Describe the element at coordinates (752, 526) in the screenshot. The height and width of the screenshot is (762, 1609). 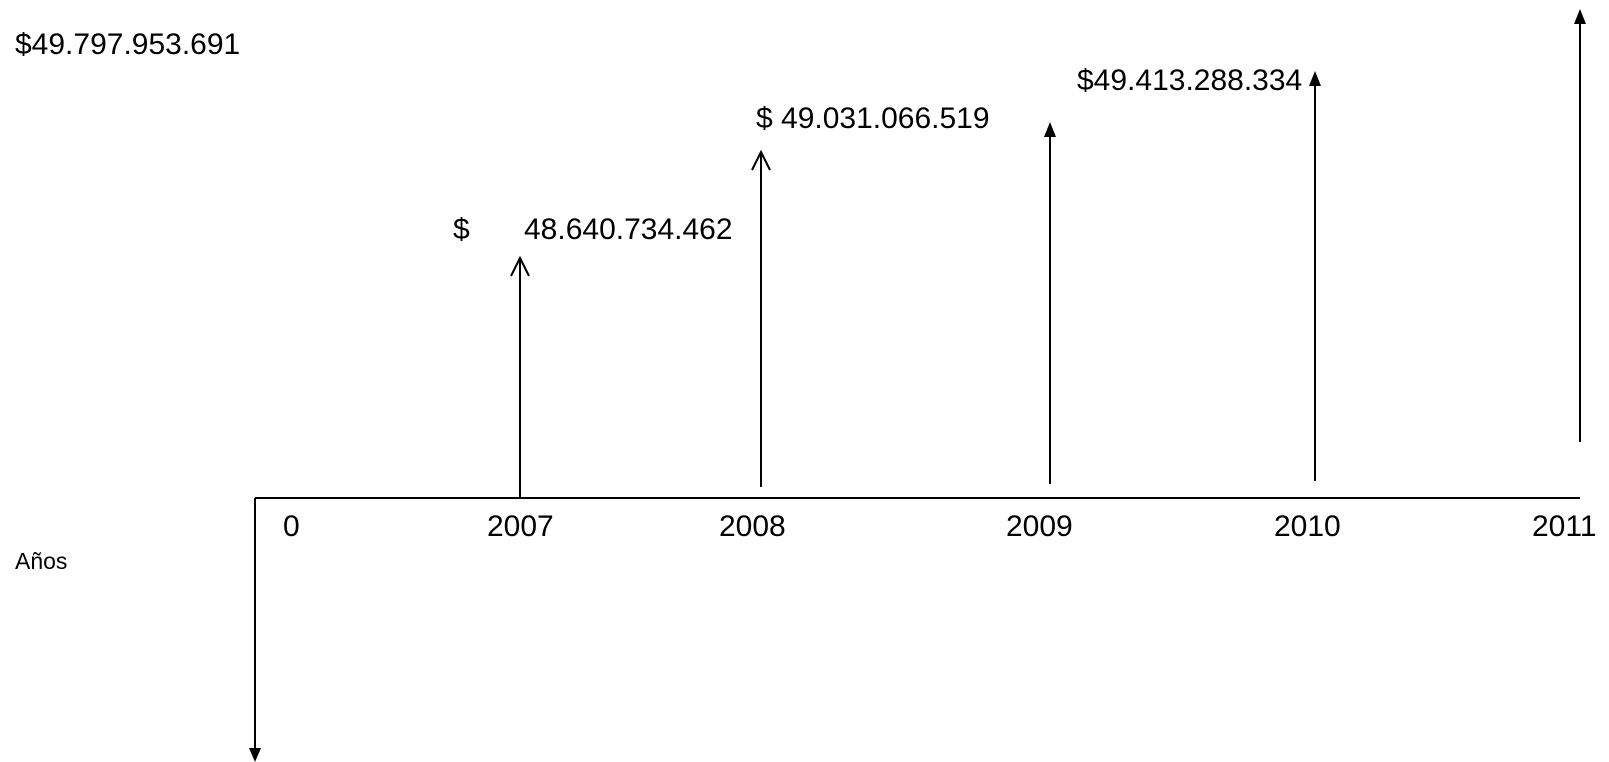
I see `year-label-2008: 2008` at that location.